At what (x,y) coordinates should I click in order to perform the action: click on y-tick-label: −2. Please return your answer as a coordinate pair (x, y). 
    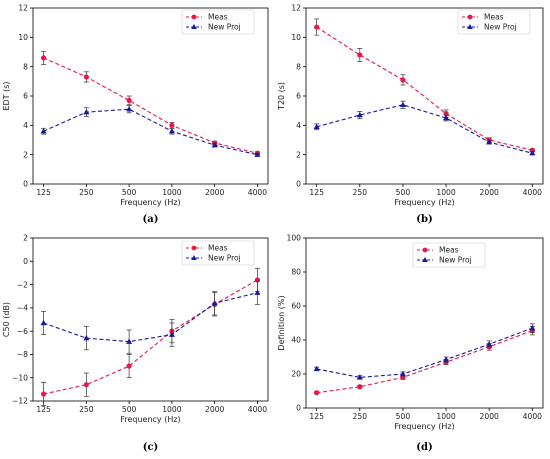
    Looking at the image, I should click on (22, 284).